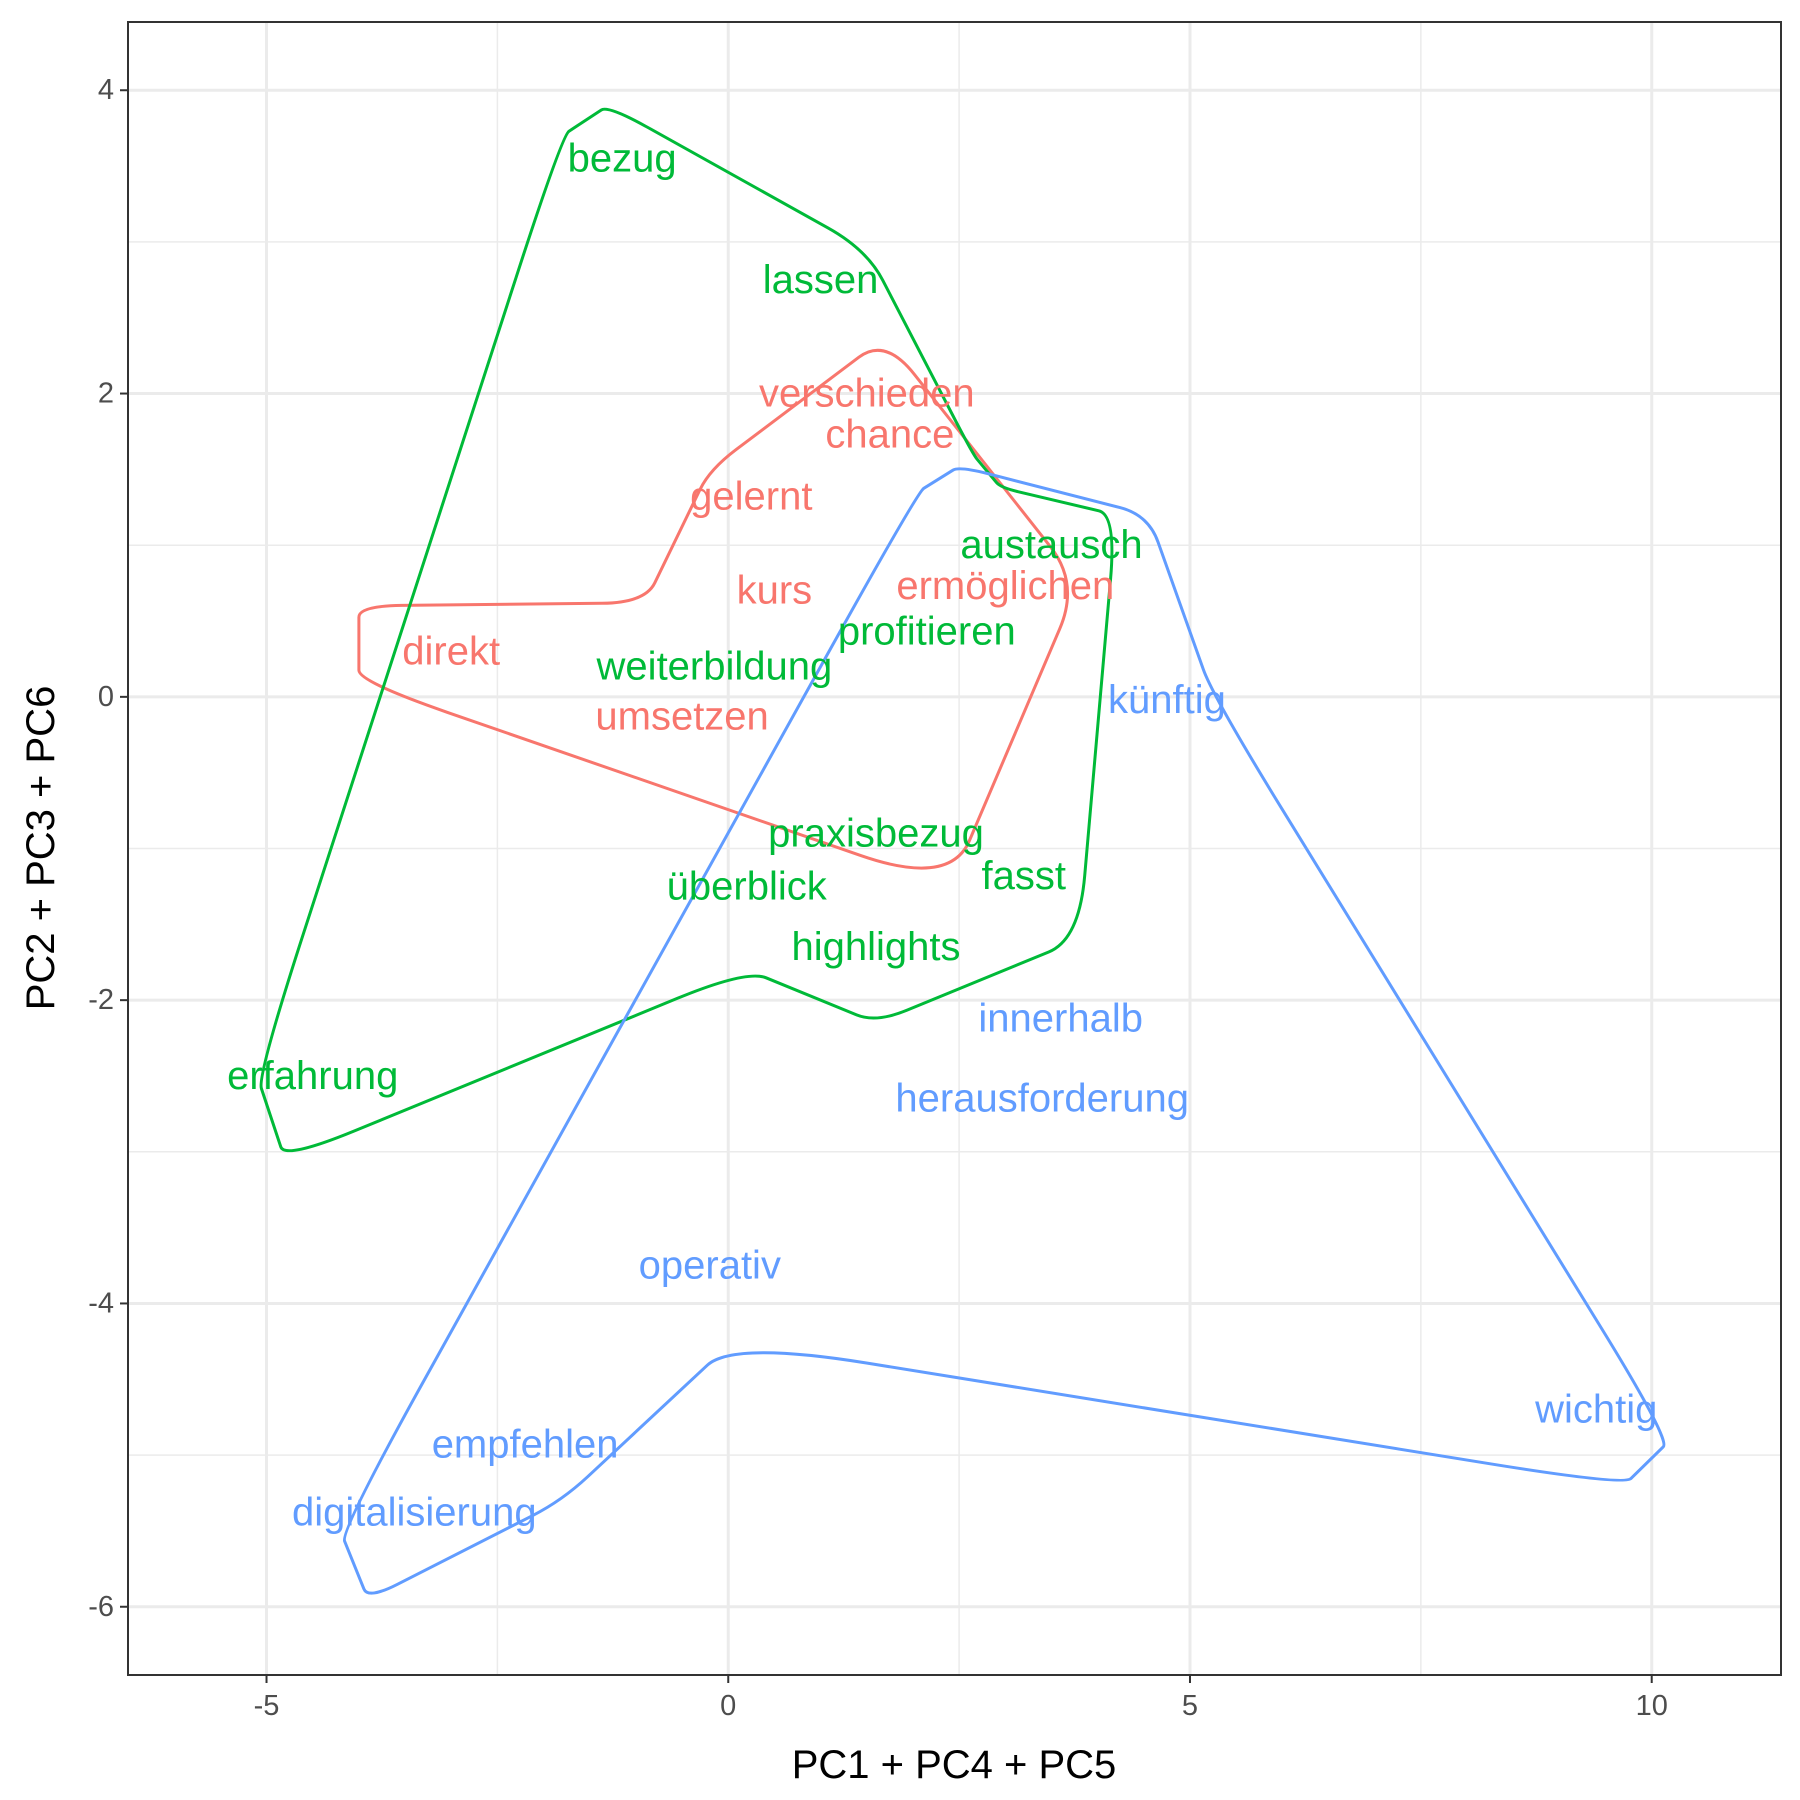  I want to click on word-label-künftig: künftig, so click(1167, 700).